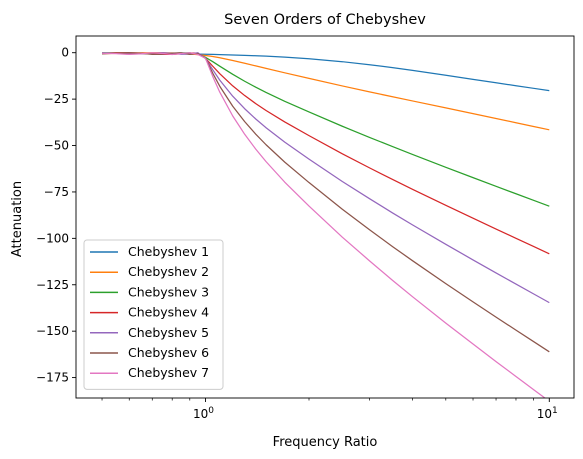 The height and width of the screenshot is (459, 583). What do you see at coordinates (56, 146) in the screenshot?
I see `y-tick-label: −50` at bounding box center [56, 146].